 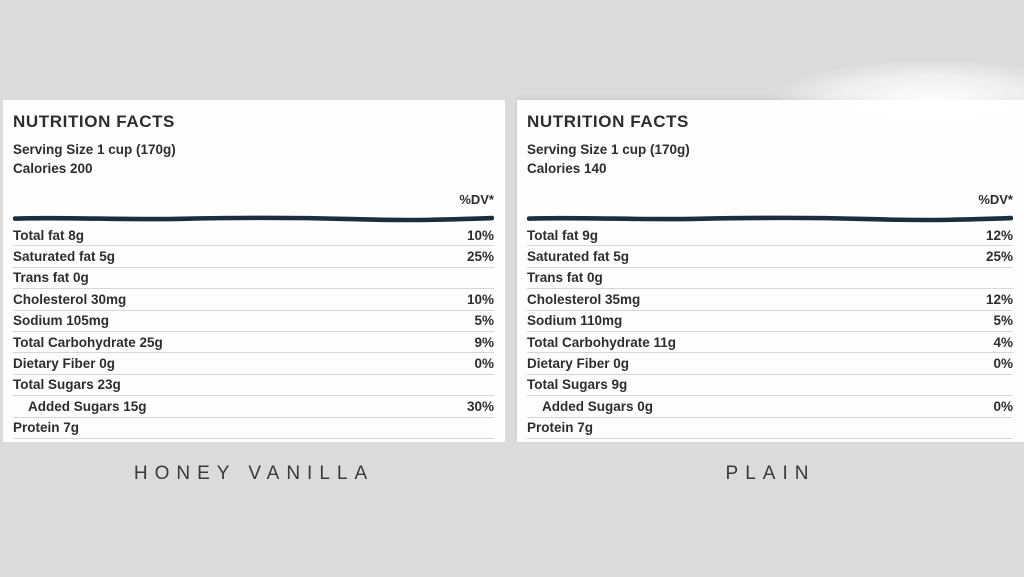 What do you see at coordinates (253, 407) in the screenshot?
I see `row-added-sugars: Added Sugars 15g 30%` at bounding box center [253, 407].